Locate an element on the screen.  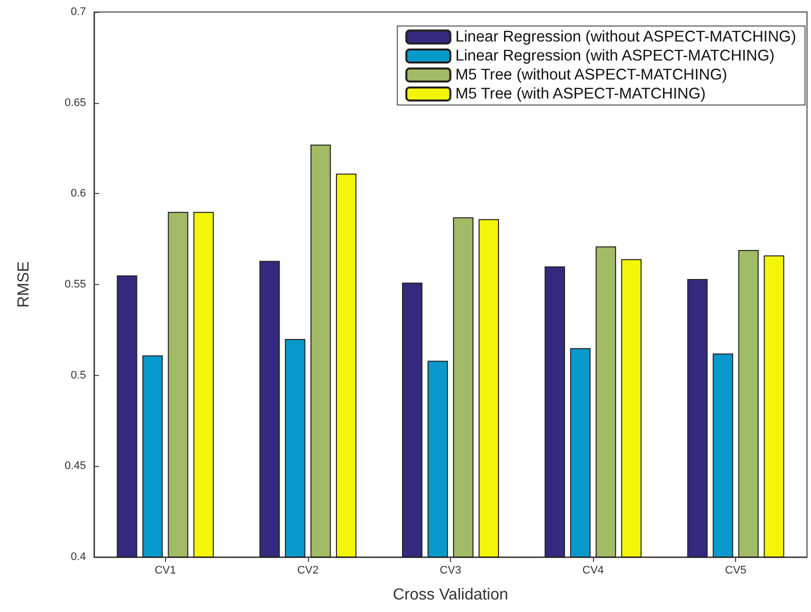
legend-label: Linear Regression (without ASPECT-MATCHING) is located at coordinates (625, 37).